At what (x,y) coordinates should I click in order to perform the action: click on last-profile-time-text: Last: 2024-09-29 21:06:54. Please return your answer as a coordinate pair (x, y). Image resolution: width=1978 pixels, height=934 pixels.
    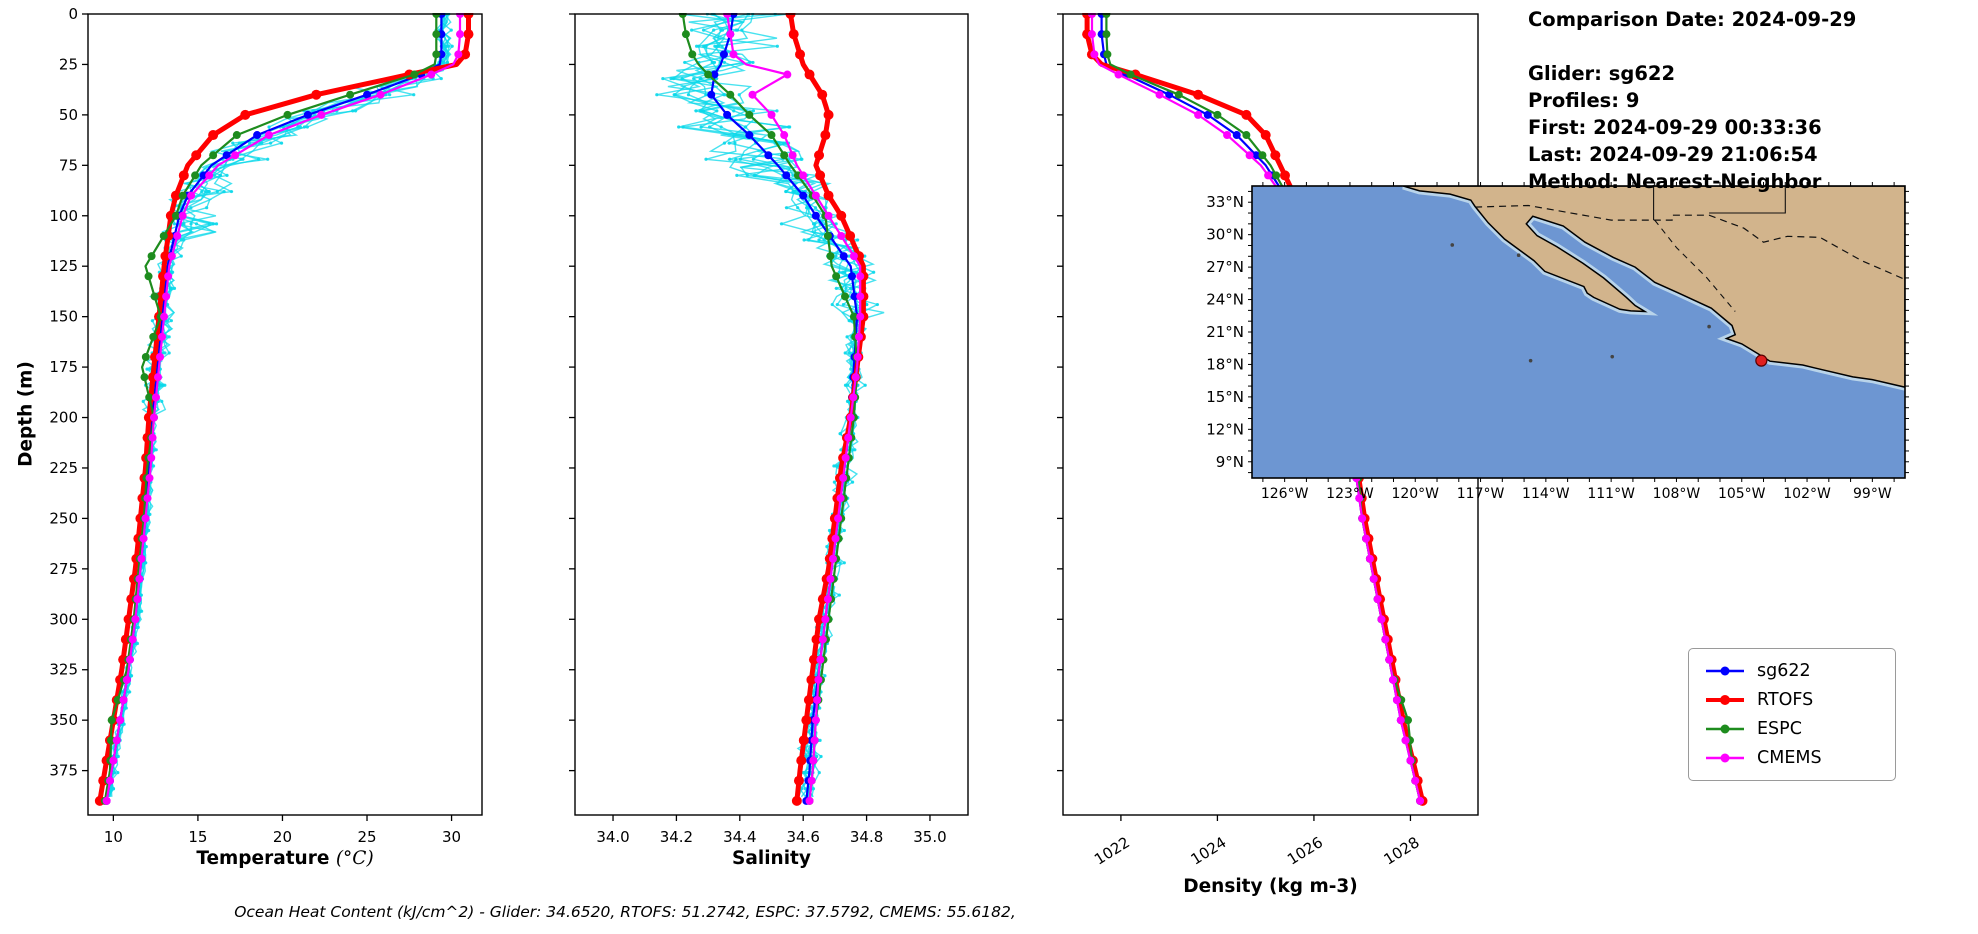
    Looking at the image, I should click on (1673, 154).